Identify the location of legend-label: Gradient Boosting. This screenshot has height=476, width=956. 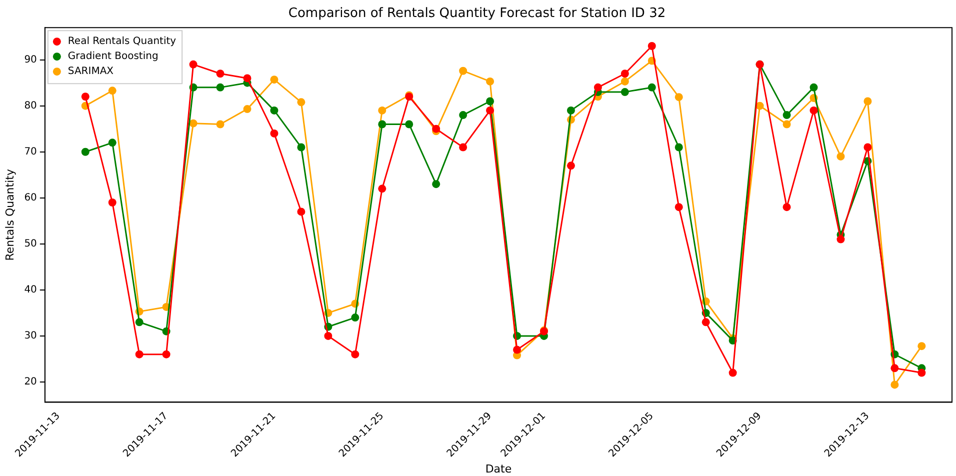
(113, 56).